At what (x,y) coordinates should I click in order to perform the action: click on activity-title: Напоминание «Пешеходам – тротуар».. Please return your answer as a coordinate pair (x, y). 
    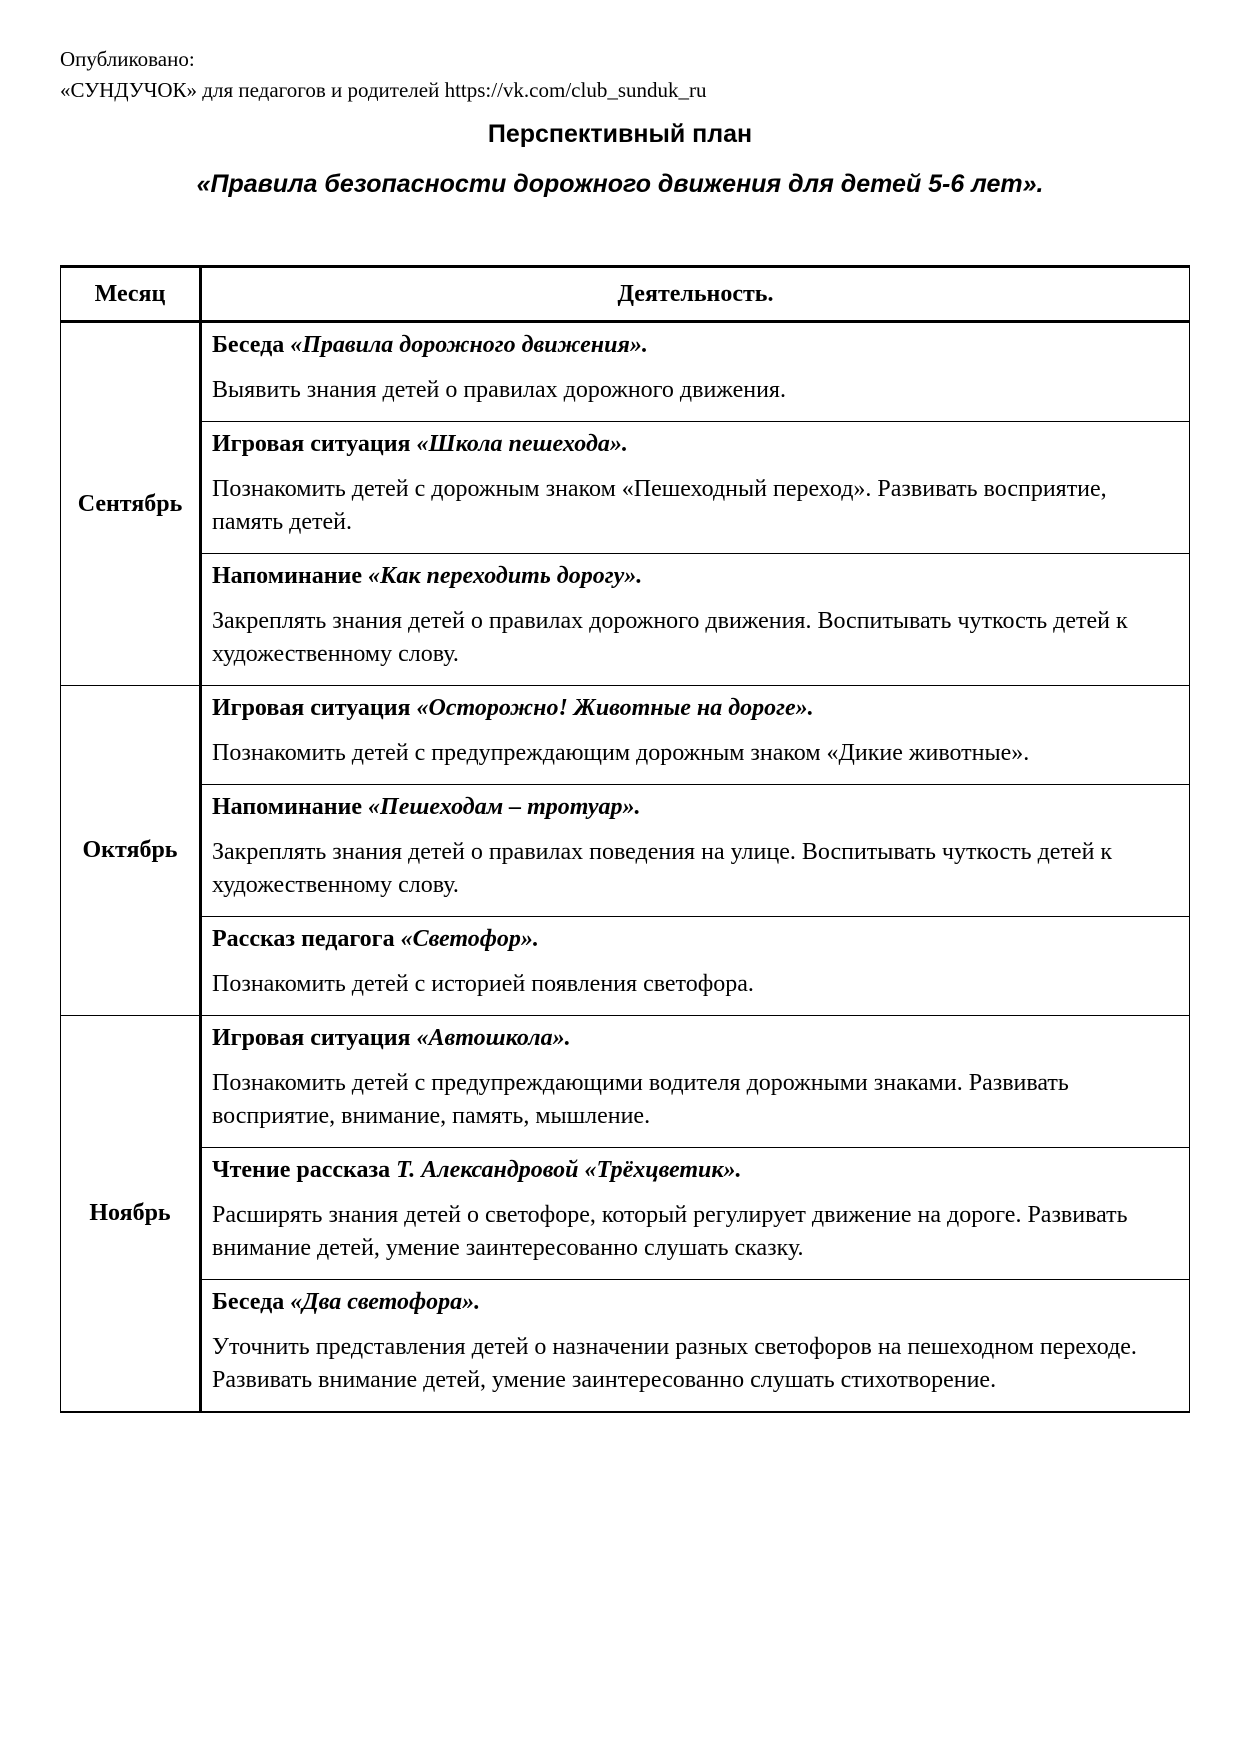
    Looking at the image, I should click on (695, 807).